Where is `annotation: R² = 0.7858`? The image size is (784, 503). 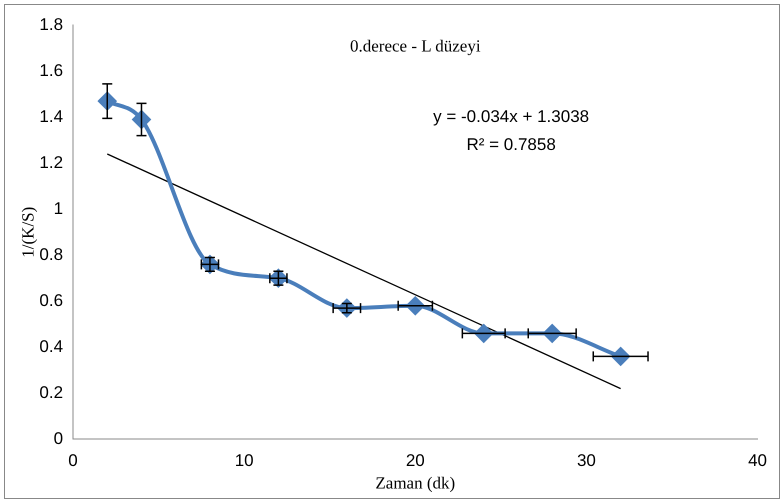 annotation: R² = 0.7858 is located at coordinates (511, 144).